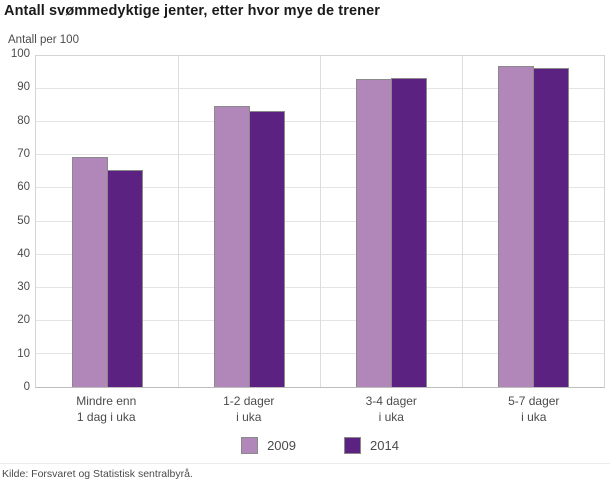  What do you see at coordinates (249, 409) in the screenshot?
I see `x-category-label: 1-2 dager i uka` at bounding box center [249, 409].